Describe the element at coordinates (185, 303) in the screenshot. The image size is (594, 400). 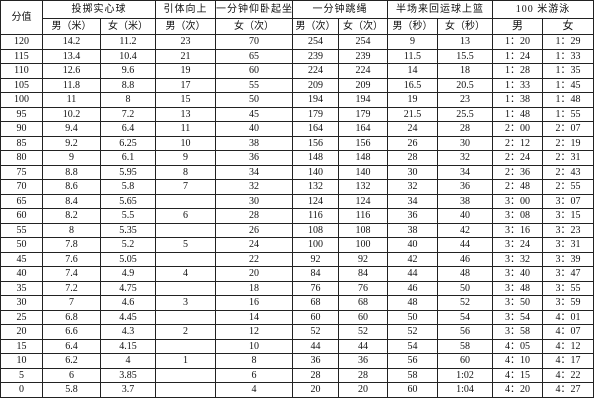
I see `cell-pullup-male: 3` at that location.